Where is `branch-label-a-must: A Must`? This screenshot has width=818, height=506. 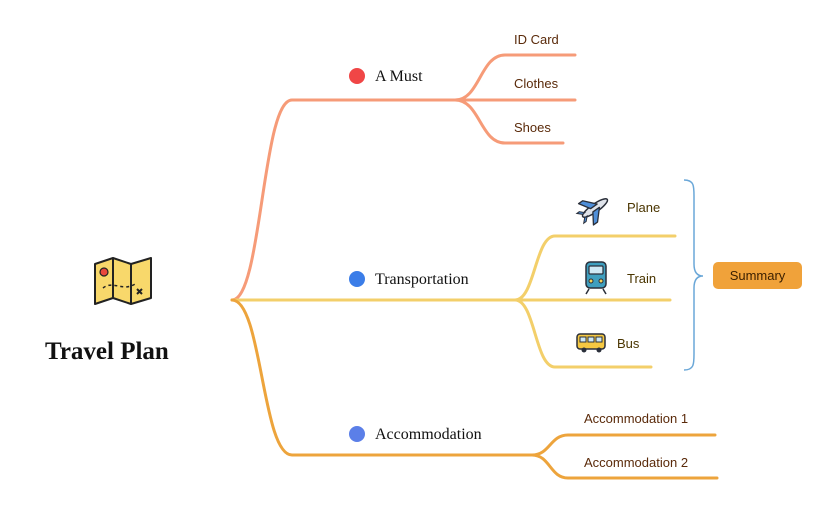 branch-label-a-must: A Must is located at coordinates (399, 76).